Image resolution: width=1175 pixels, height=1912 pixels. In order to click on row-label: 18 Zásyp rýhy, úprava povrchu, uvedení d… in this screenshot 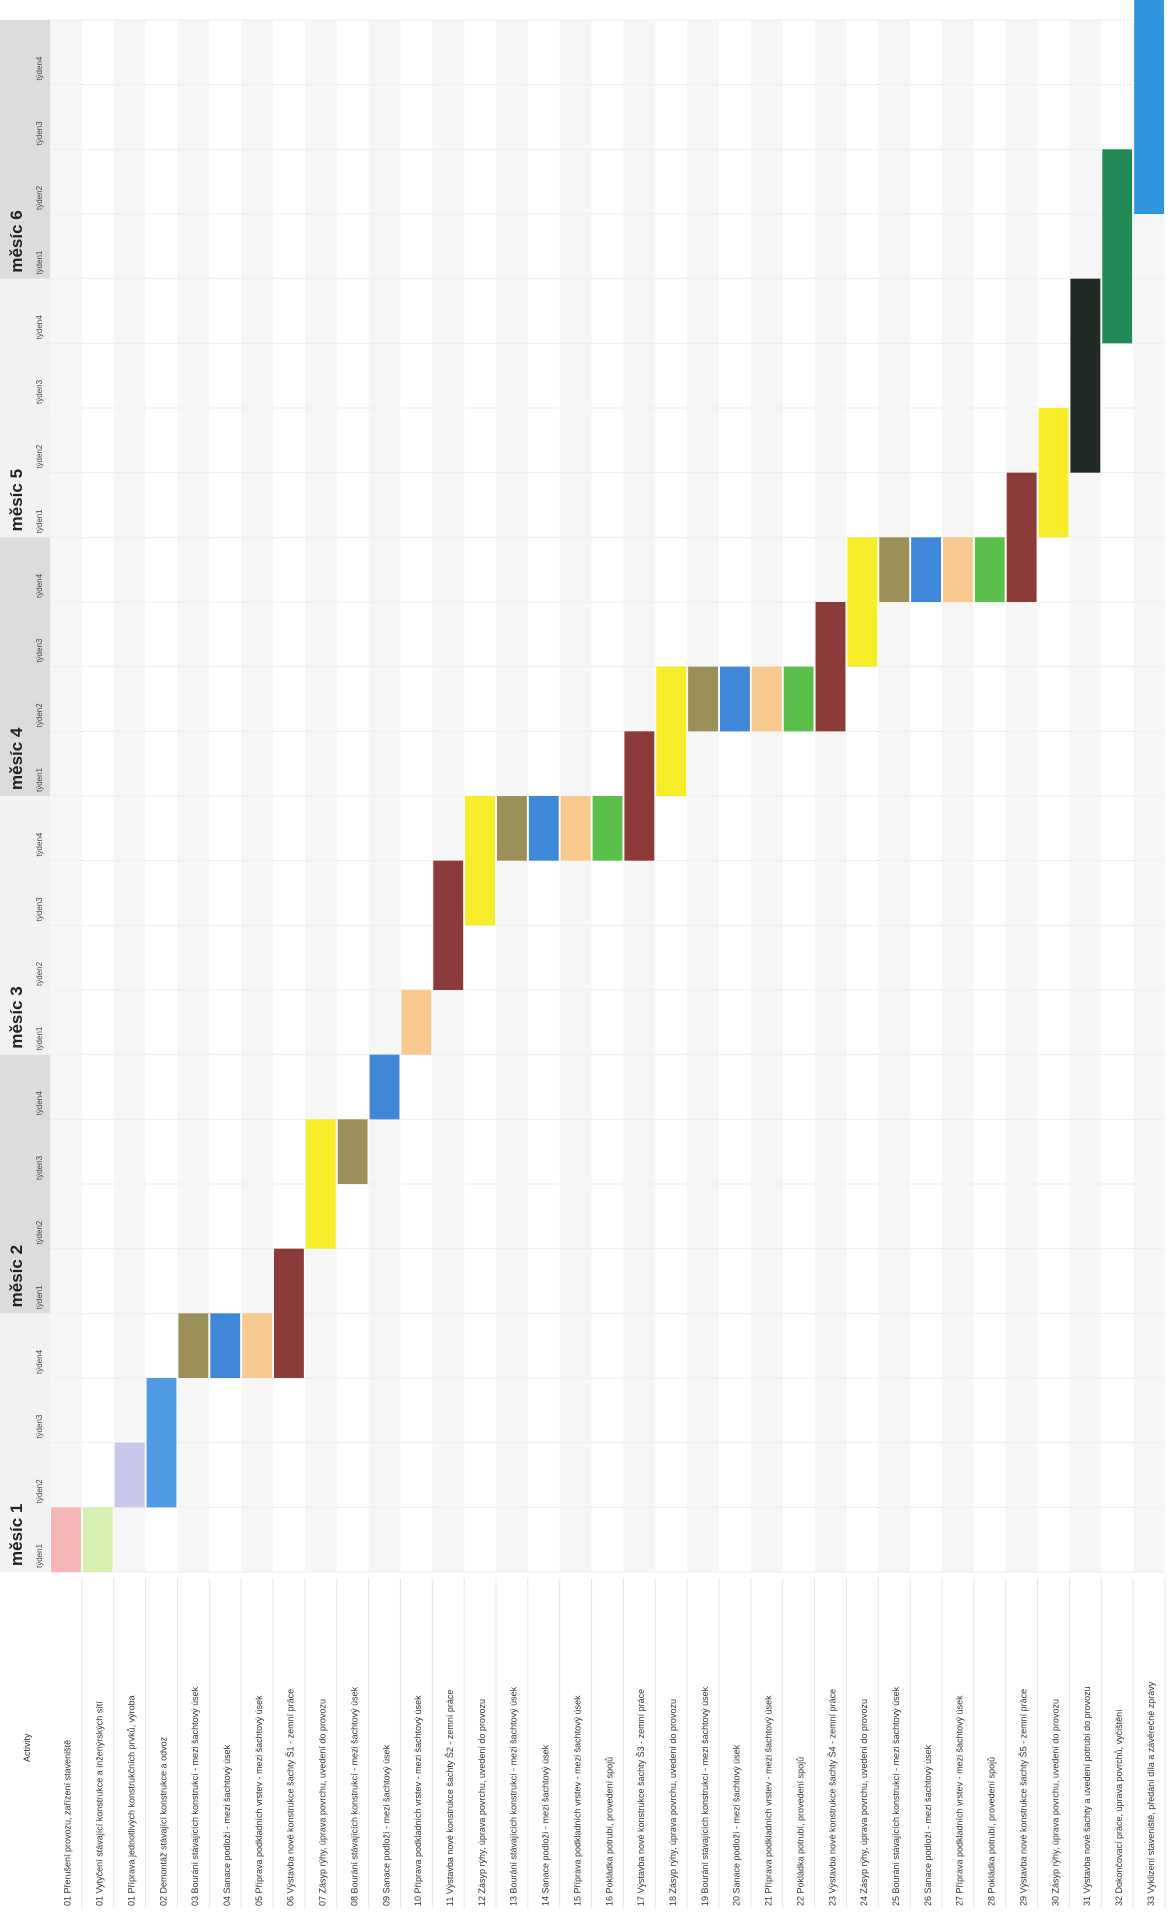, I will do `click(673, 1802)`.